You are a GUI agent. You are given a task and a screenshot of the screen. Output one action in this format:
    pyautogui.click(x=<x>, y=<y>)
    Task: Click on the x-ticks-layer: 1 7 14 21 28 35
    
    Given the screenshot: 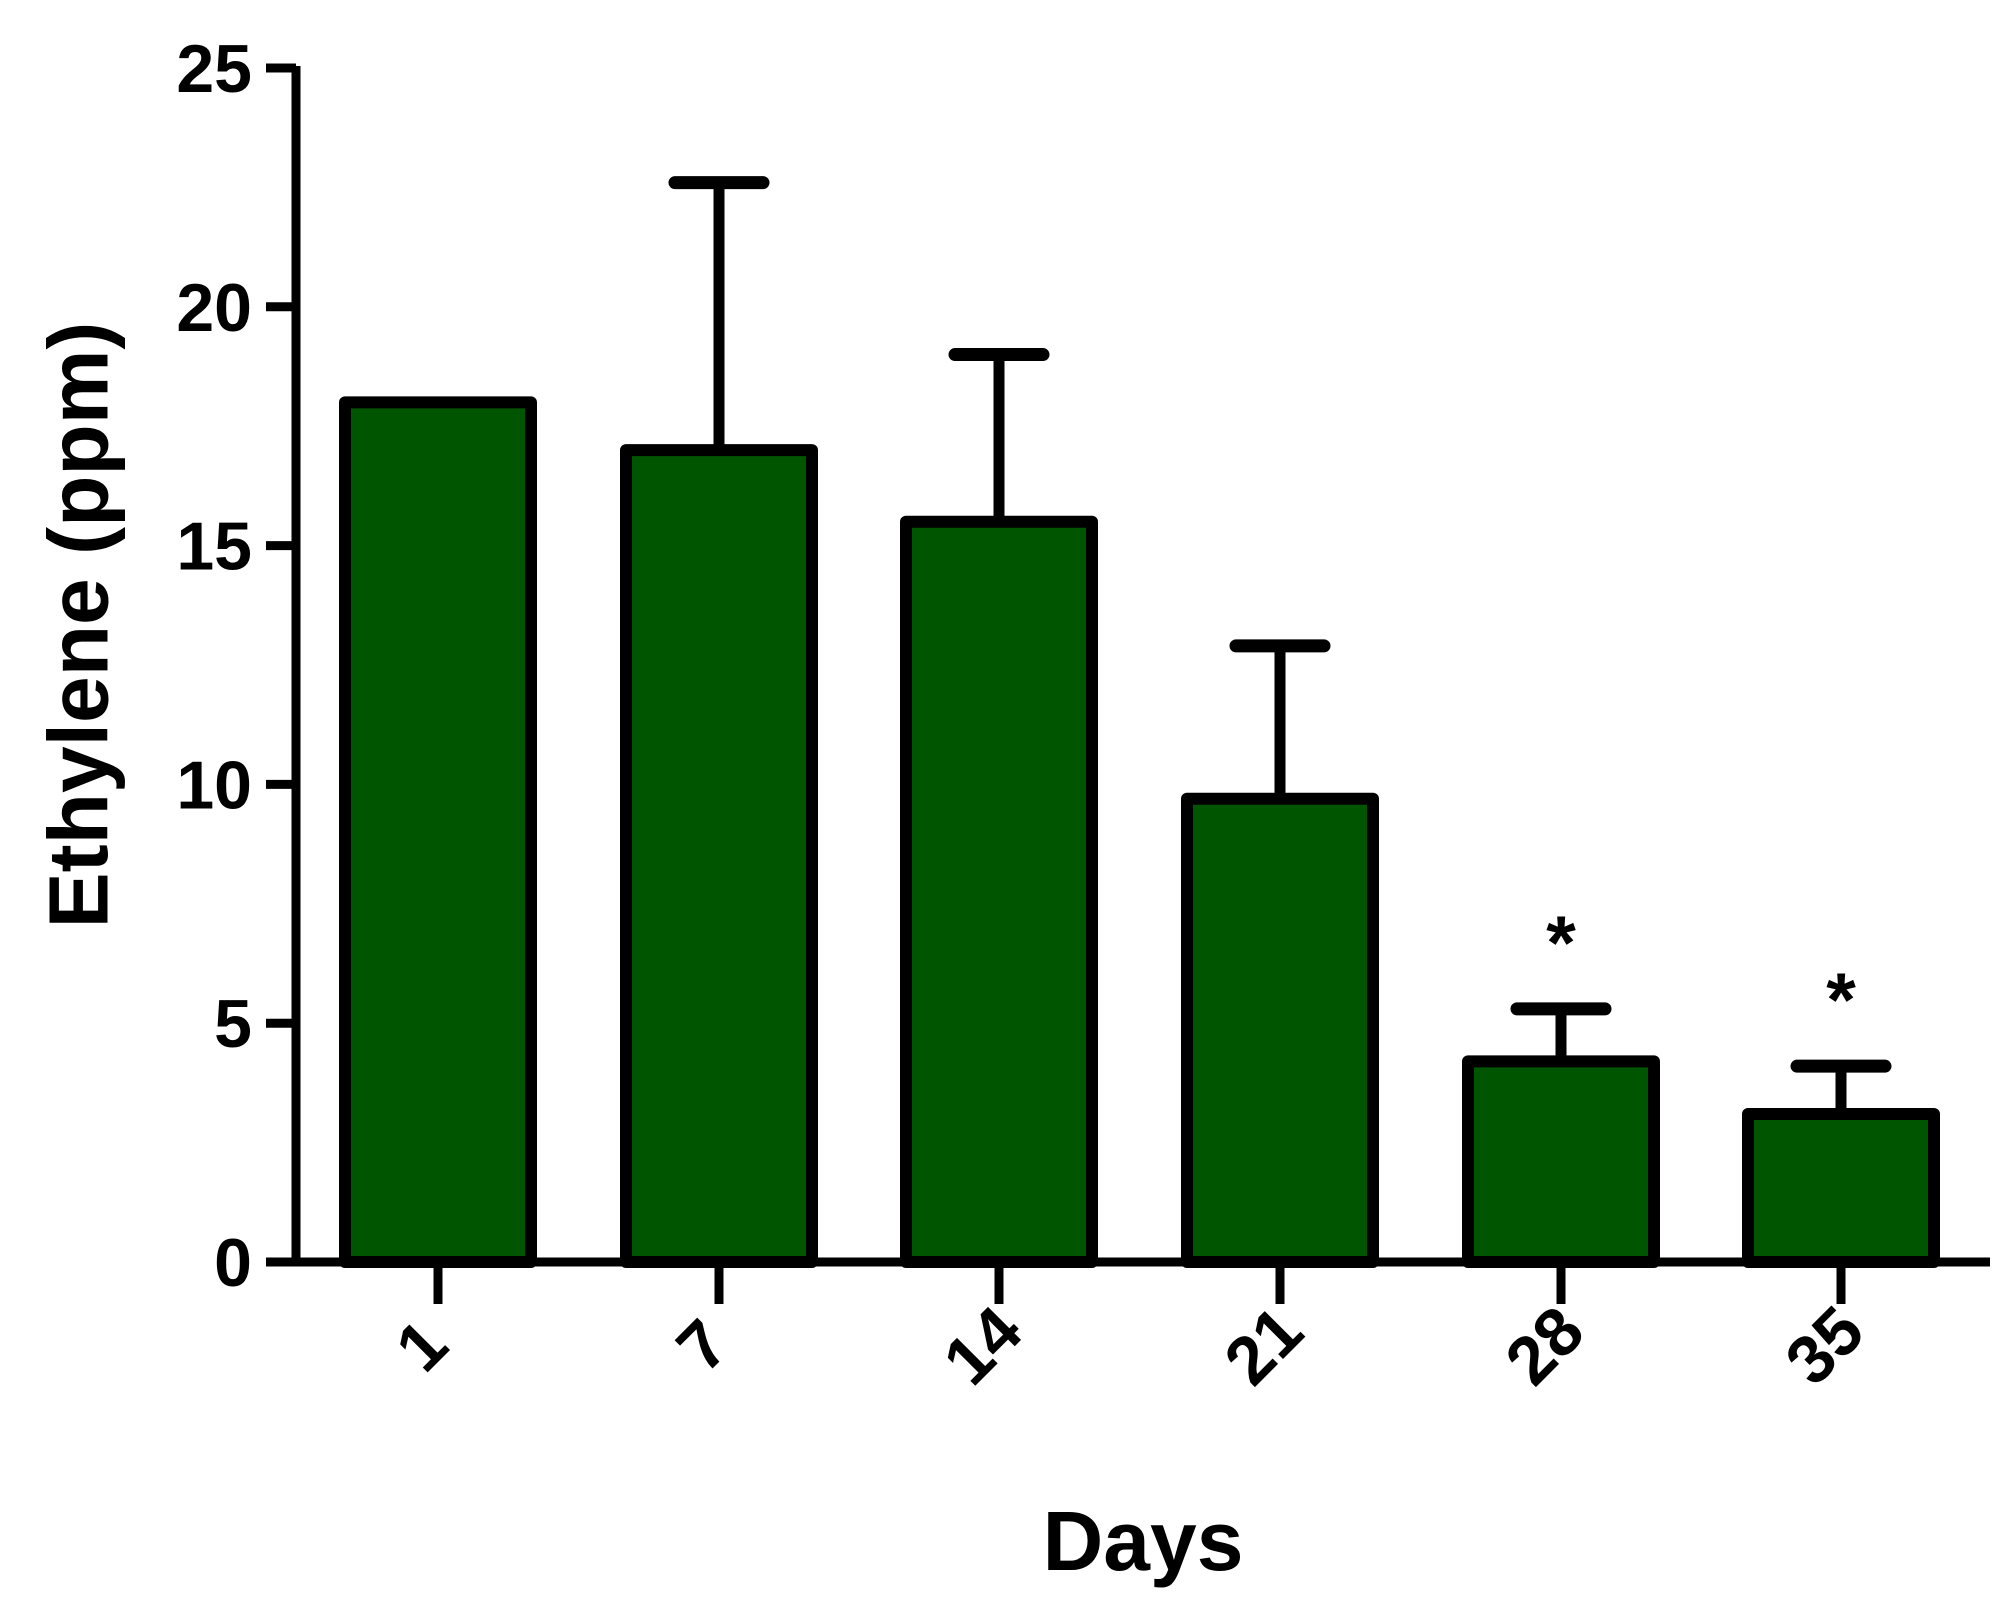 What is the action you would take?
    pyautogui.click(x=1129, y=1330)
    